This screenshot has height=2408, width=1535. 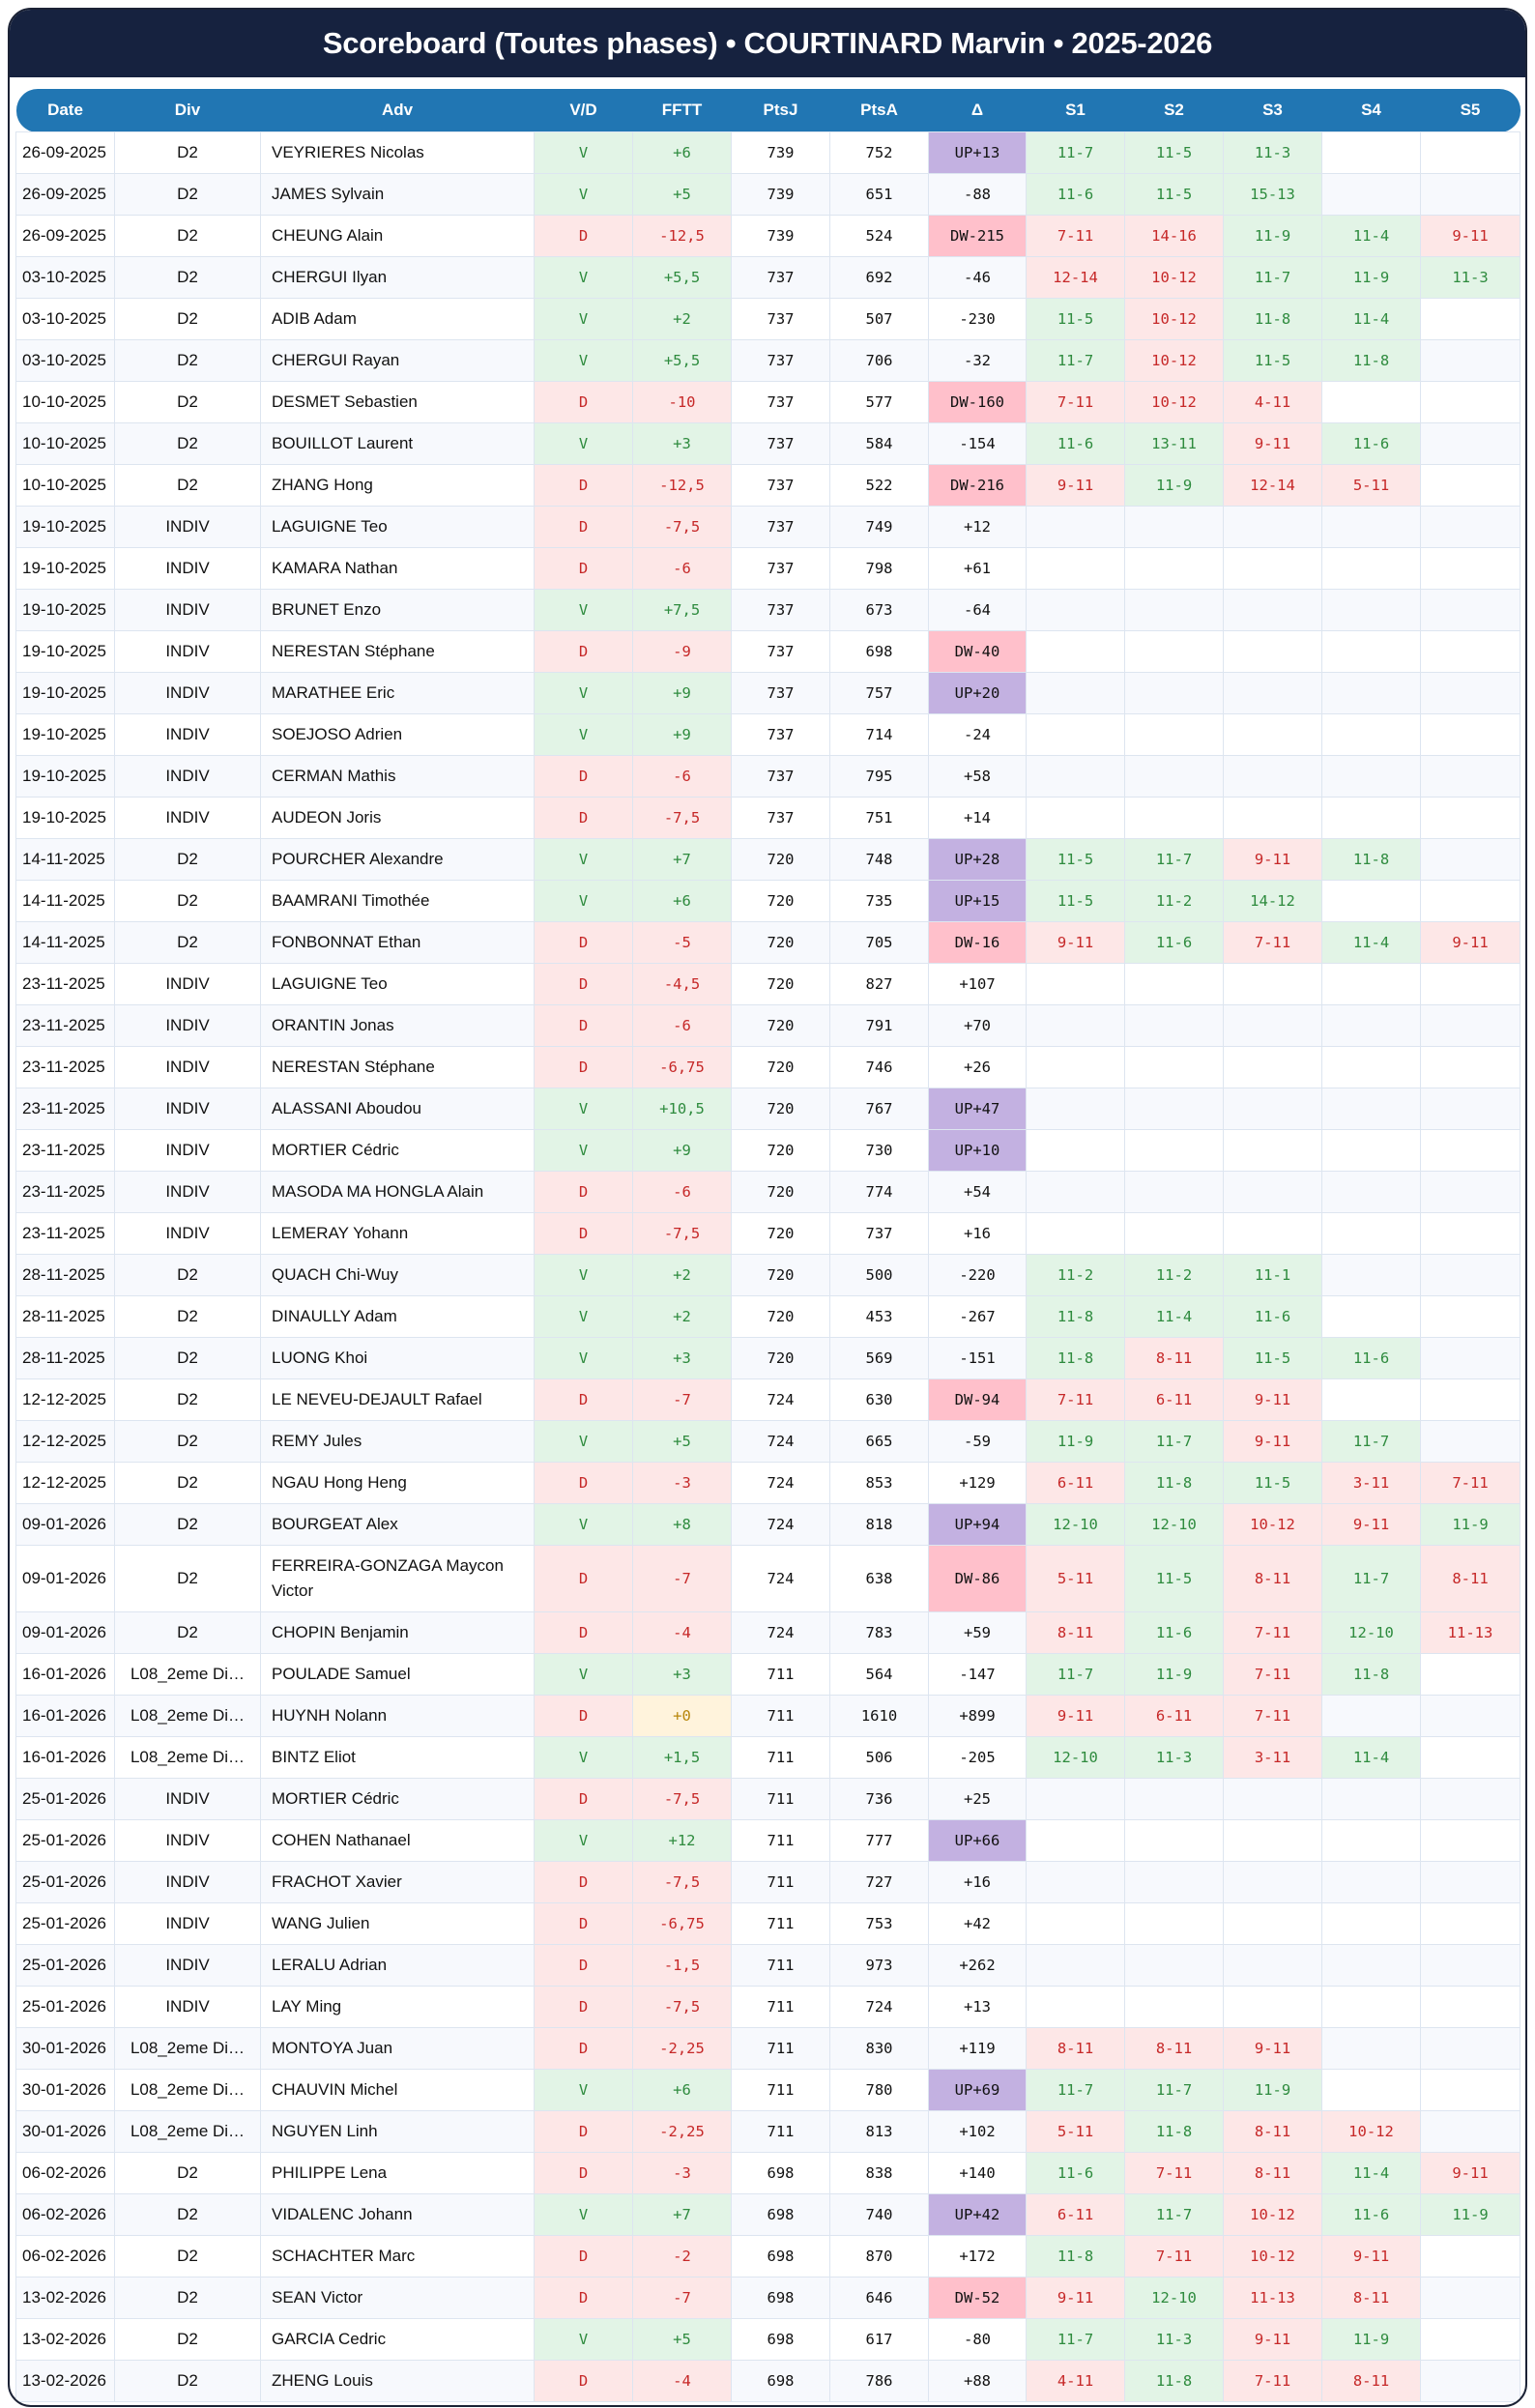 What do you see at coordinates (1470, 110) in the screenshot?
I see `column-header-s5: S5` at bounding box center [1470, 110].